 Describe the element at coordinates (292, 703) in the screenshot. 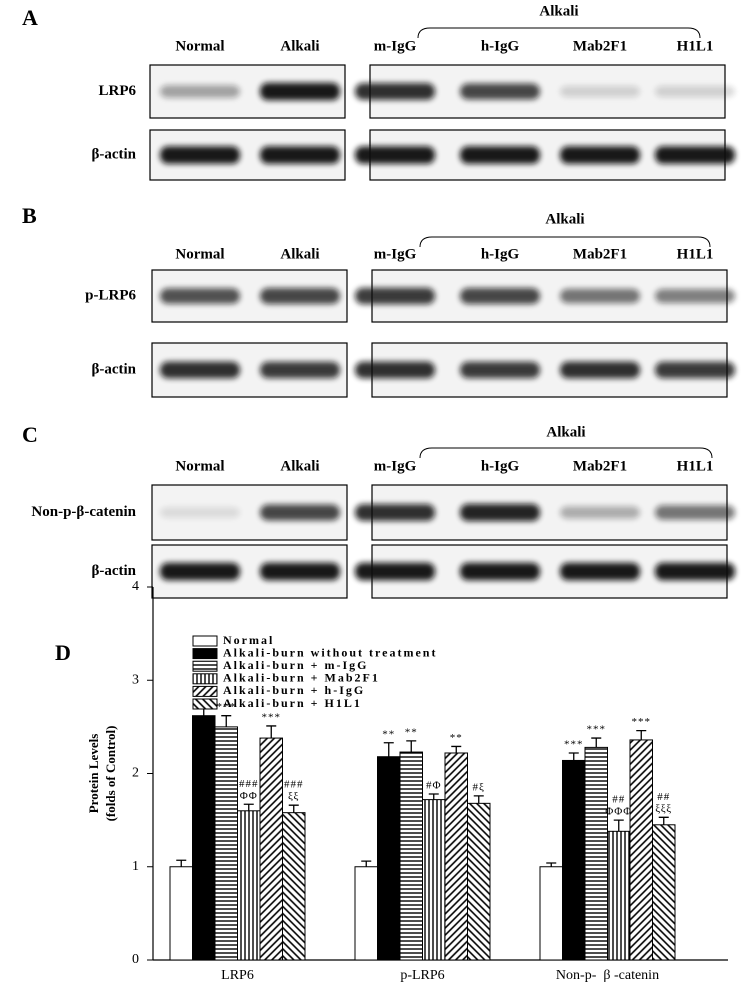

I see `legend-label: Alkali-burn + H1L1` at that location.